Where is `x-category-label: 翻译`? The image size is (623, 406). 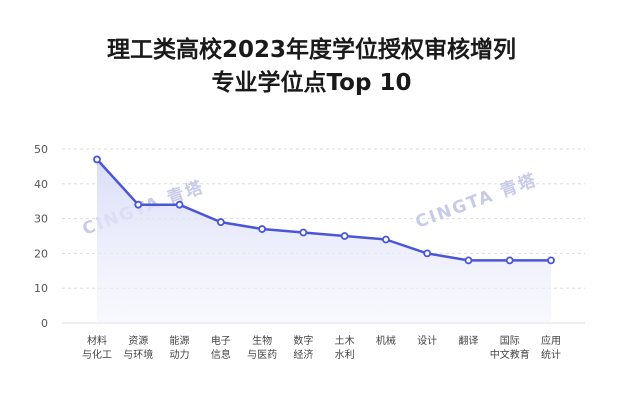
x-category-label: 翻译 is located at coordinates (468, 341).